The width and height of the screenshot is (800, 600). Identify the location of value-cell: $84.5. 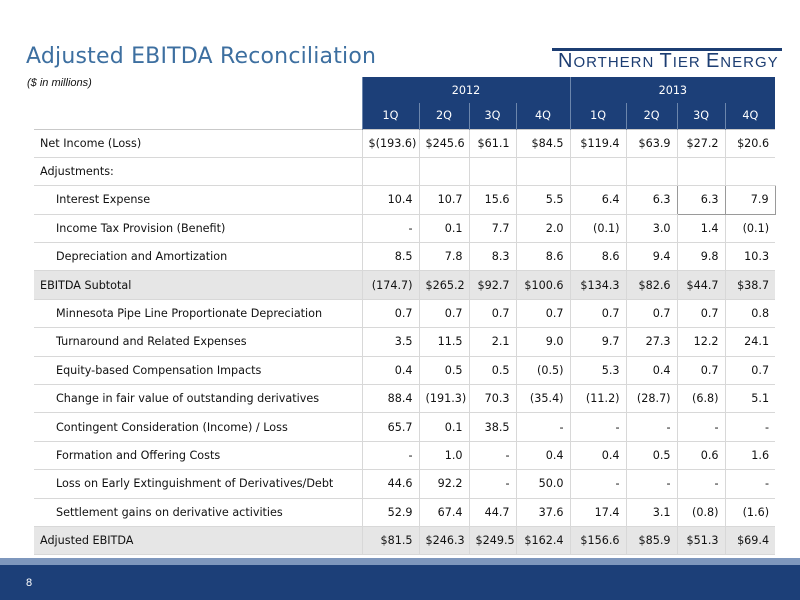
(543, 143).